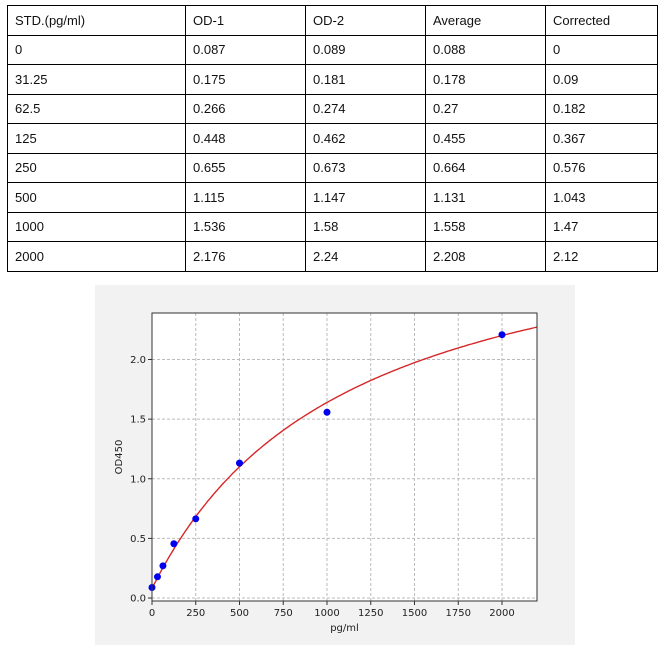  I want to click on table-cell: 0.367, so click(601, 138).